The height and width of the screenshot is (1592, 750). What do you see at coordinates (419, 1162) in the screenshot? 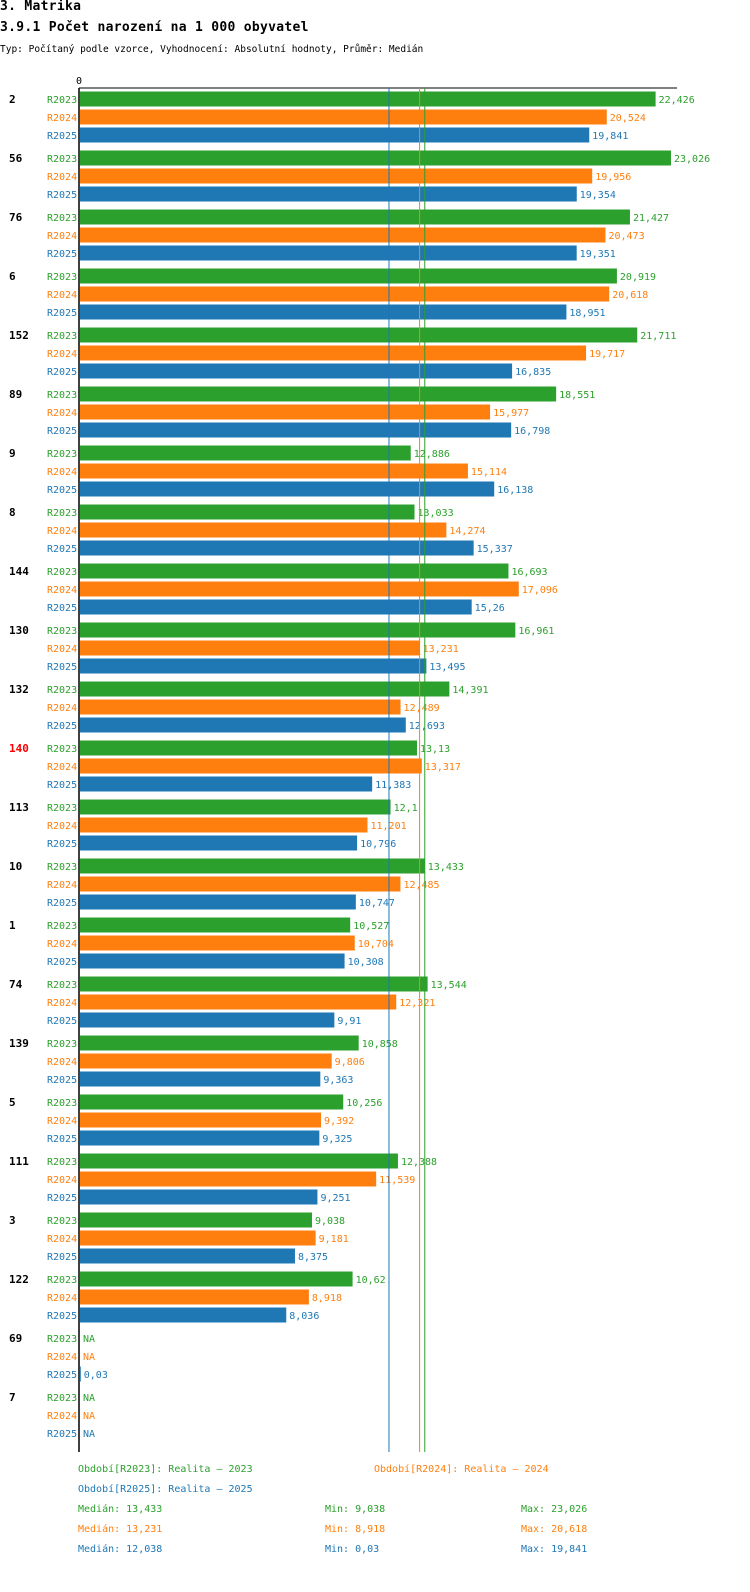
I see `data-label: 12,388` at bounding box center [419, 1162].